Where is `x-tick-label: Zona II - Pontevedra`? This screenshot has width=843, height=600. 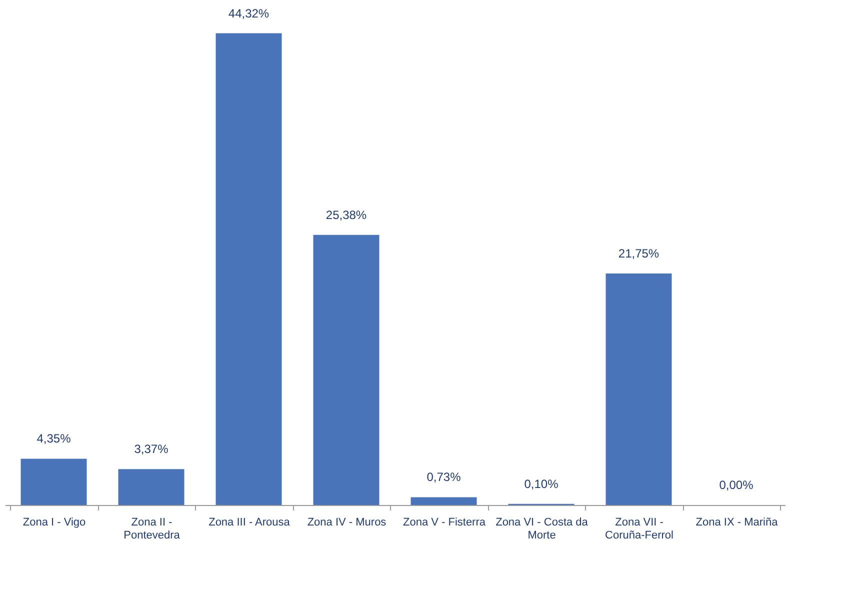
x-tick-label: Zona II - Pontevedra is located at coordinates (152, 529).